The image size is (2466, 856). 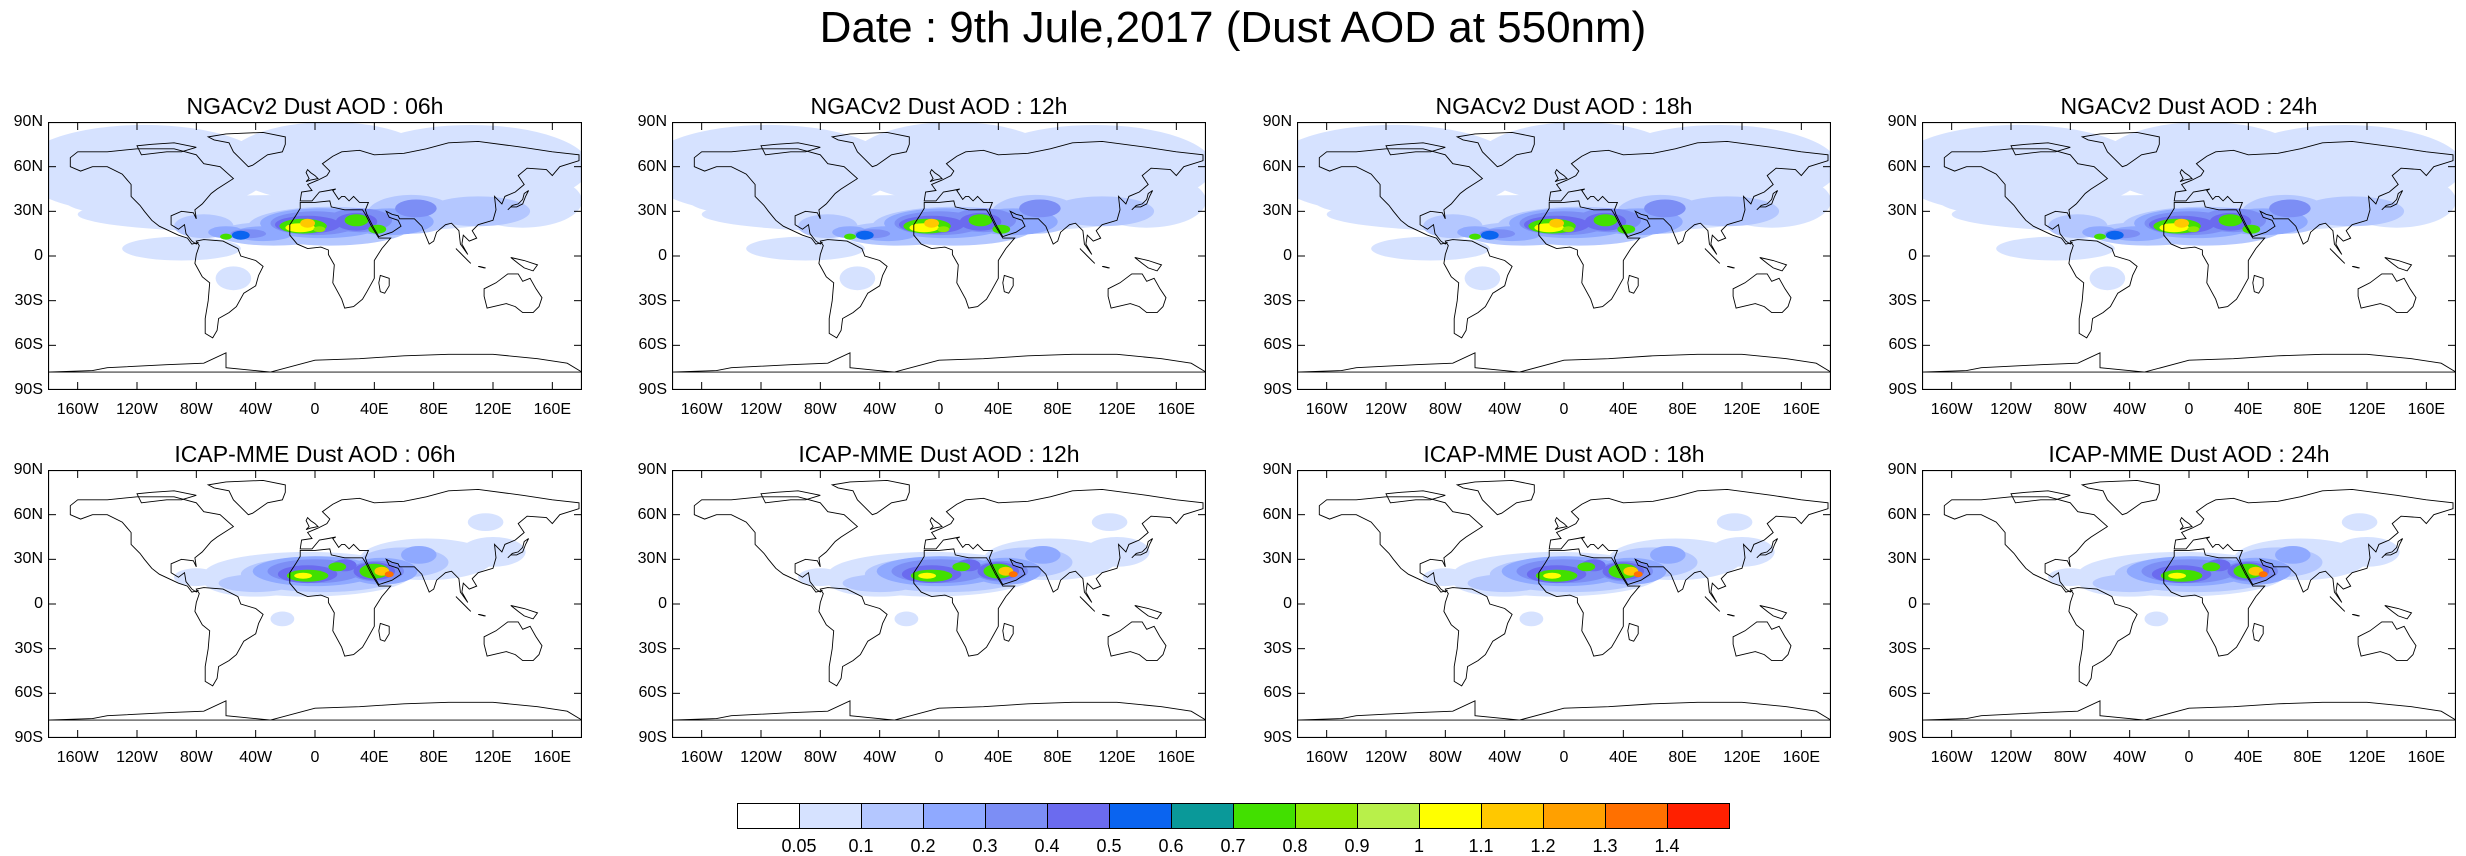 I want to click on panel-title: ICAP-MME Dust AOD : 18h, so click(x=1564, y=454).